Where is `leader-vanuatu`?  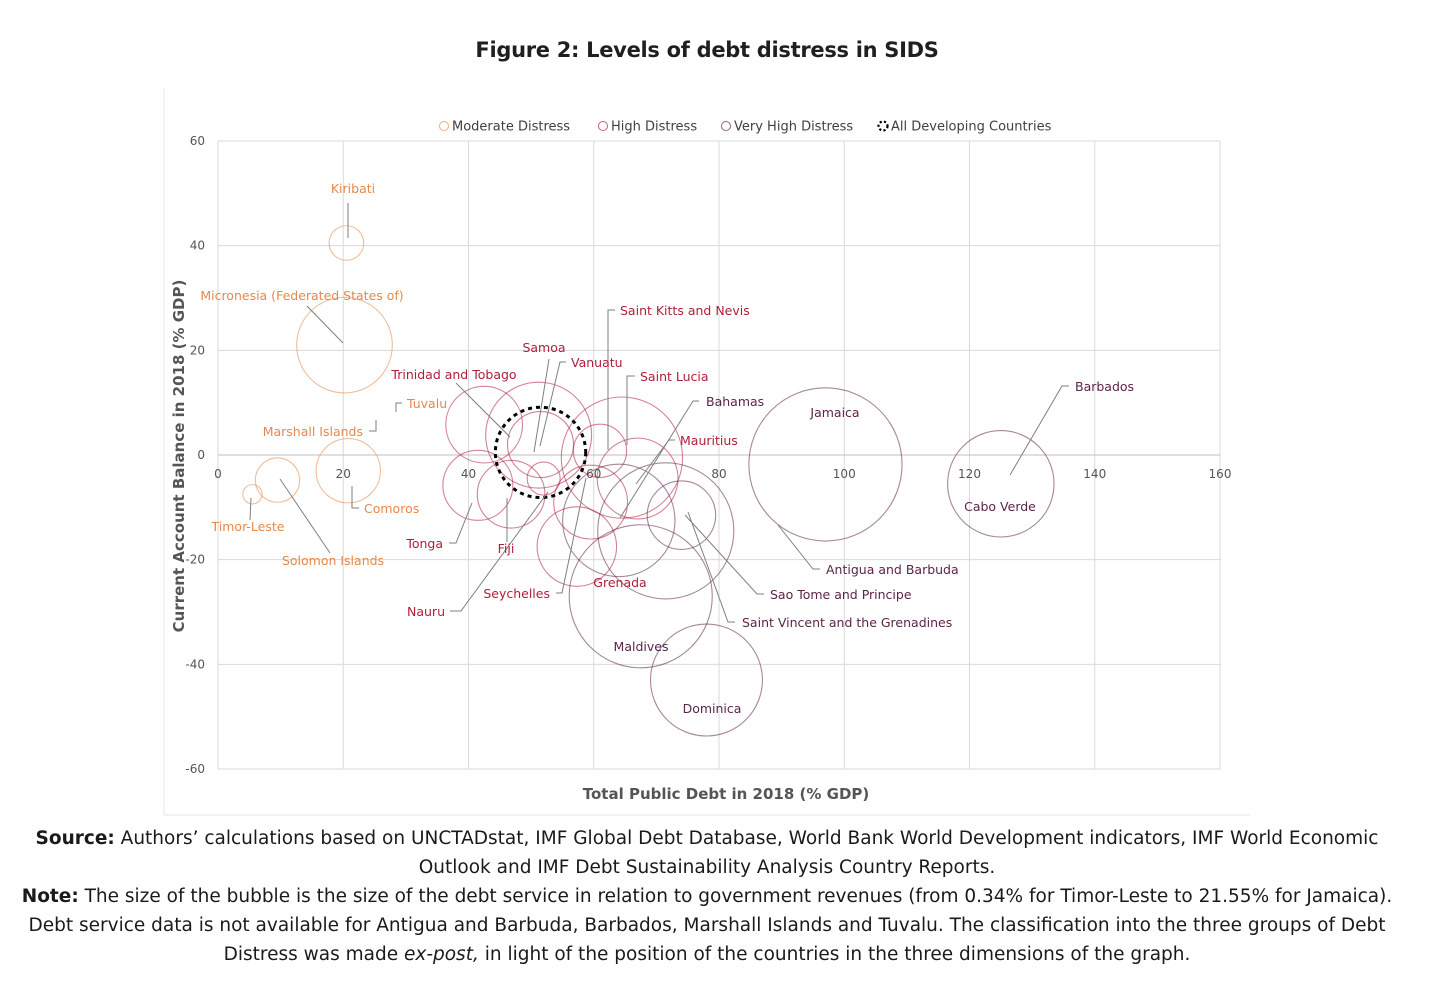
leader-vanuatu is located at coordinates (552, 404).